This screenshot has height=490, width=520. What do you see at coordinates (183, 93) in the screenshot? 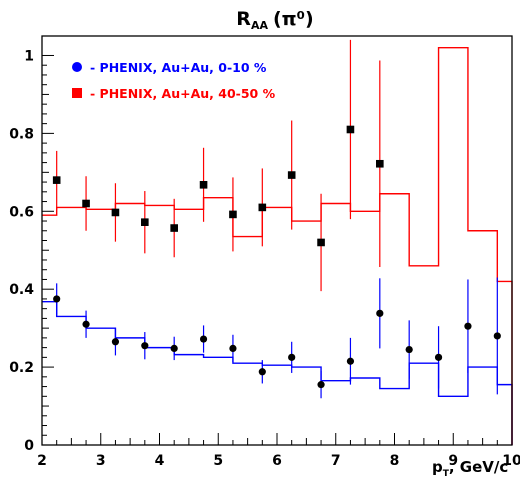
I see `legend-label-peripheral: - PHENIX, Au+Au, 40-50 %` at bounding box center [183, 93].